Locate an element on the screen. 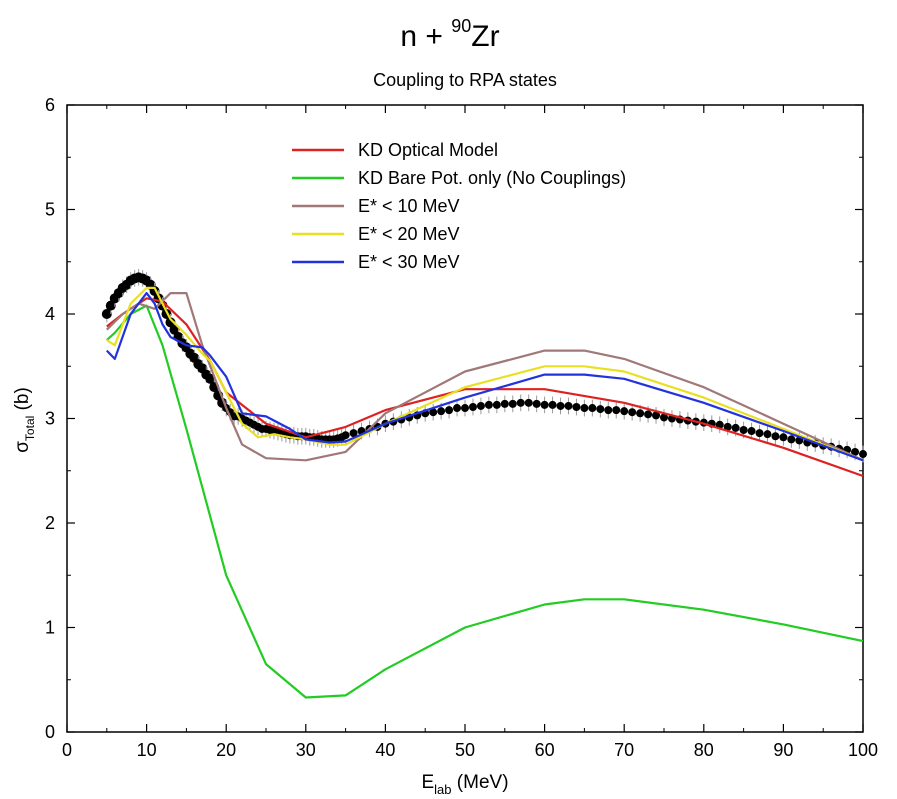 The image size is (897, 799). x-tick-label: 50 is located at coordinates (465, 750).